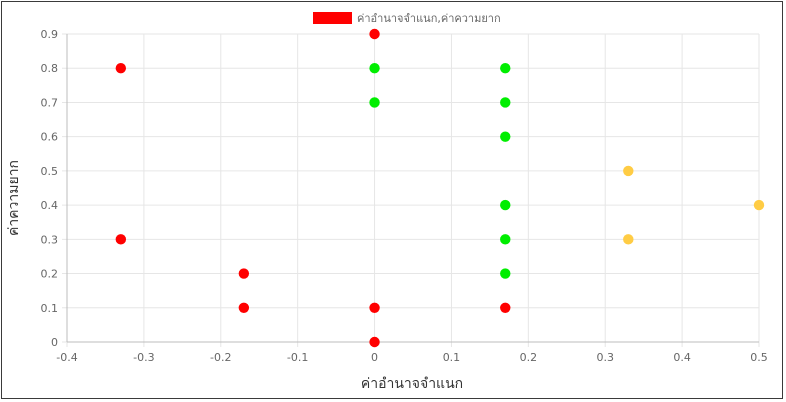 The width and height of the screenshot is (786, 402). Describe the element at coordinates (50, 102) in the screenshot. I see `y-tick-label: 0.7` at that location.